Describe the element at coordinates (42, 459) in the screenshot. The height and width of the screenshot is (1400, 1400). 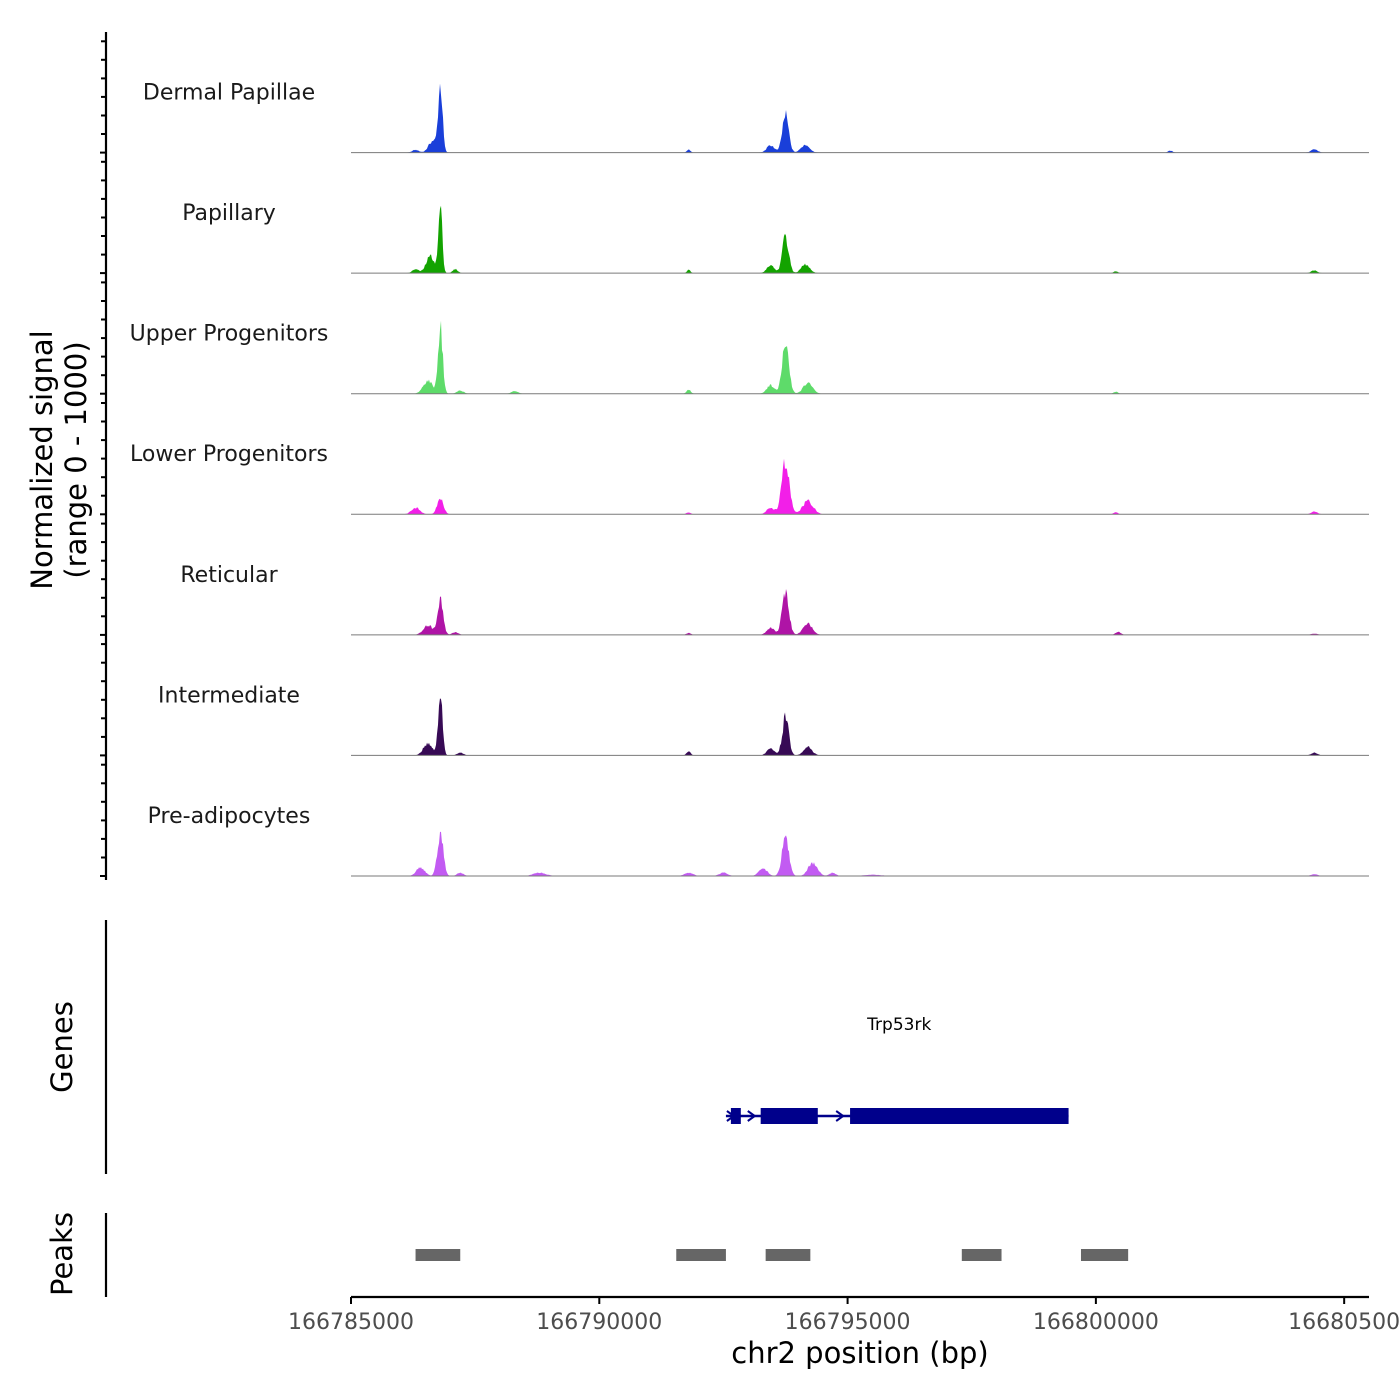
I see `y-axis-title-line-1: Normalized signal` at that location.